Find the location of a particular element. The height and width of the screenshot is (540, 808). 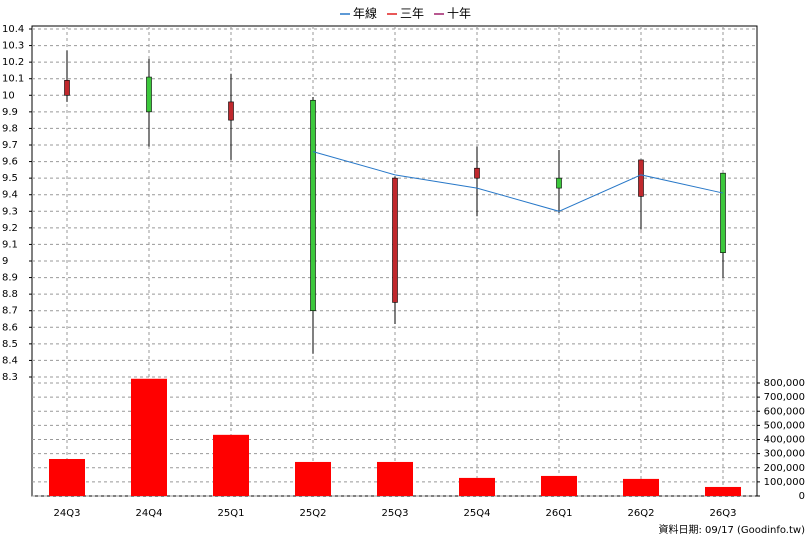

y-tick-label: 8.8 is located at coordinates (10, 294).